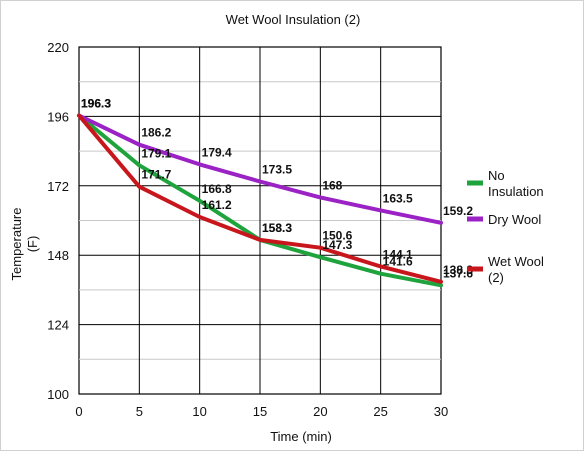 This screenshot has width=584, height=452. Describe the element at coordinates (58, 116) in the screenshot. I see `y-tick-label-4: 196` at that location.